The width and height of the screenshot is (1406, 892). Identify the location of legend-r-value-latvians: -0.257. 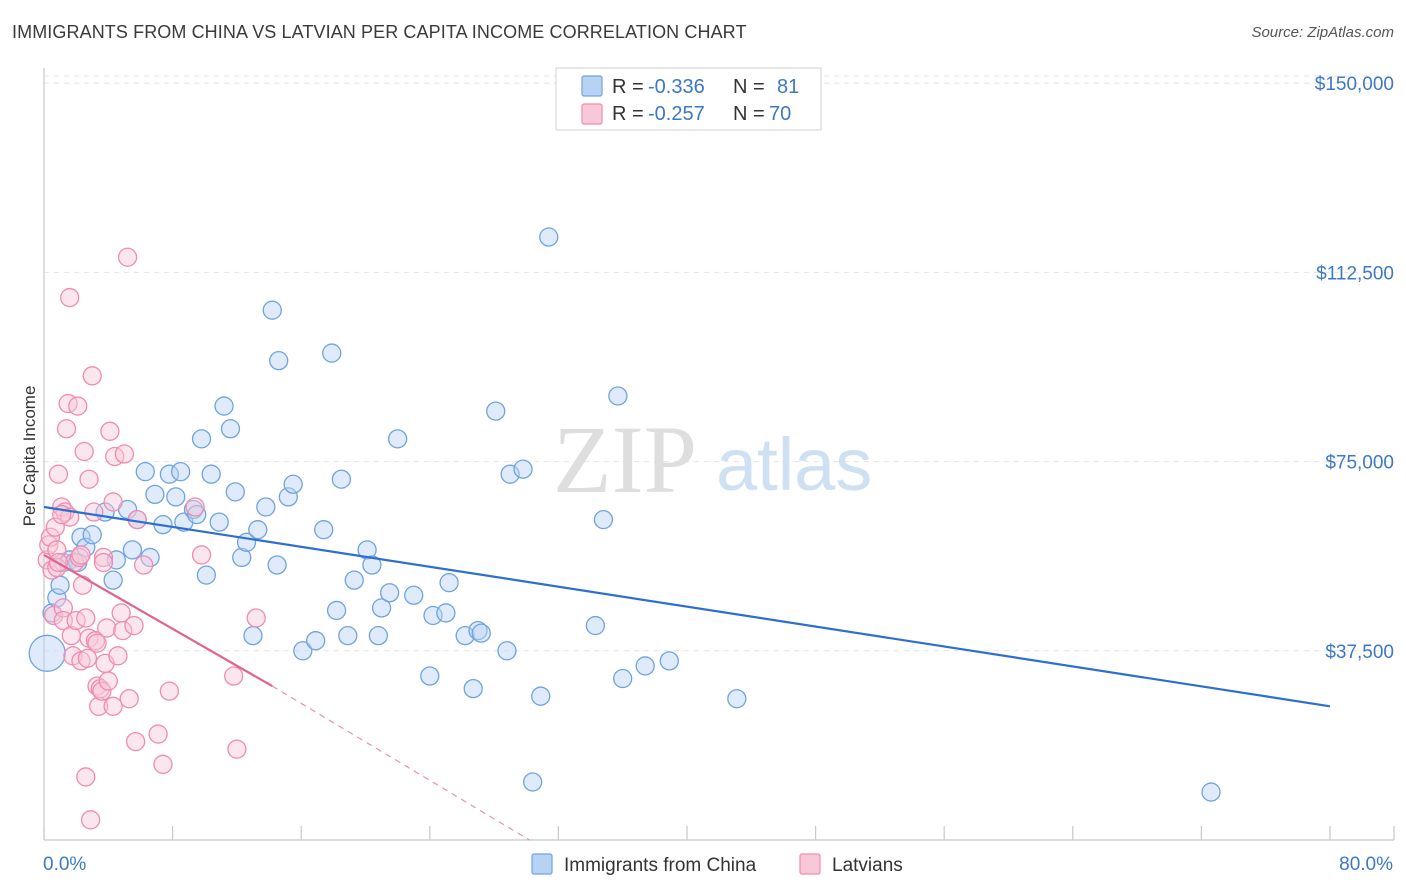
(676, 114).